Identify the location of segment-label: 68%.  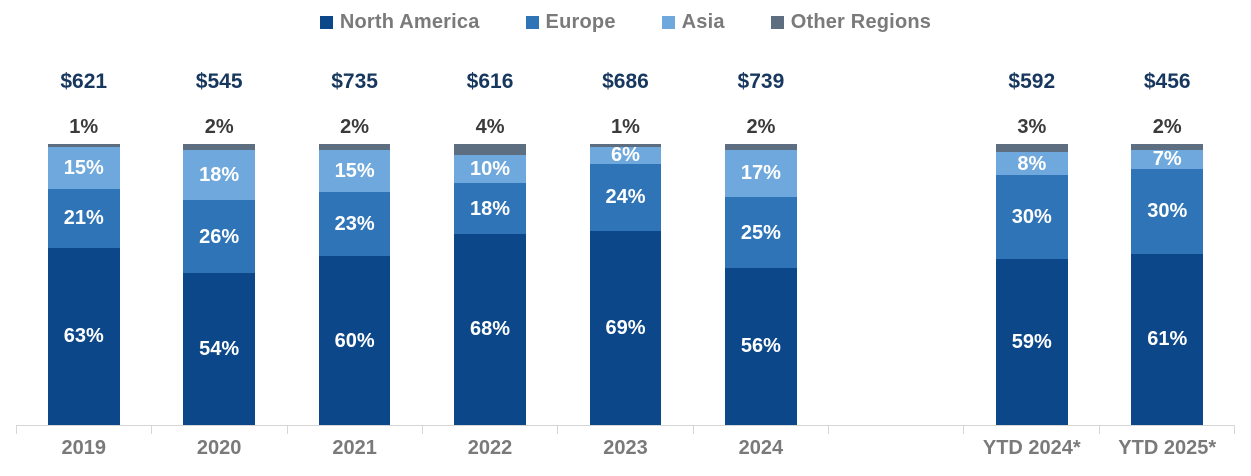
(490, 329).